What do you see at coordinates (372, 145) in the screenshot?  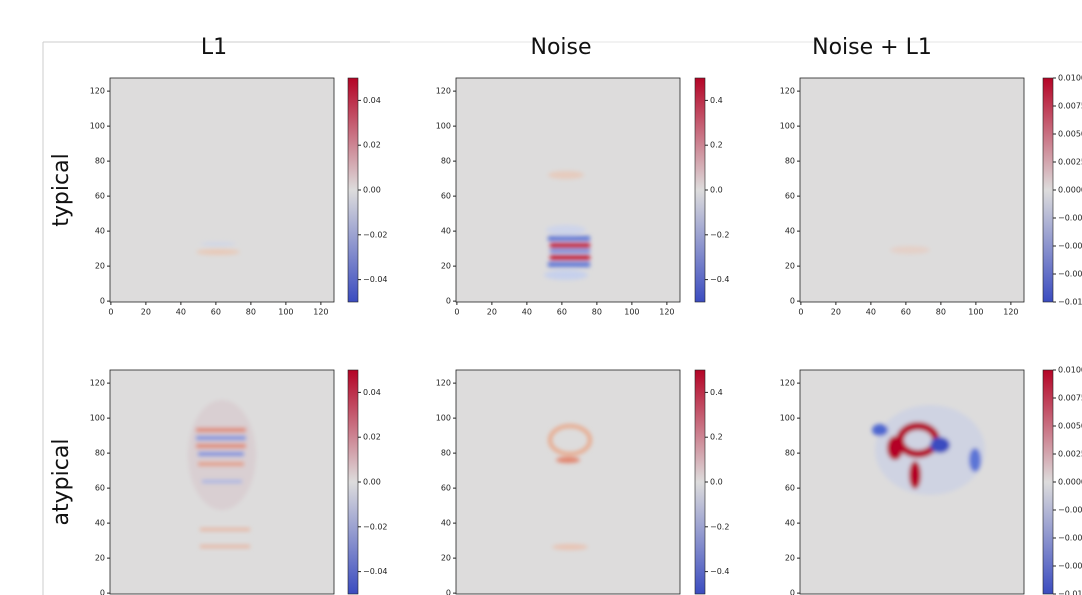 I see `colorbar-tick-label: 0.02` at bounding box center [372, 145].